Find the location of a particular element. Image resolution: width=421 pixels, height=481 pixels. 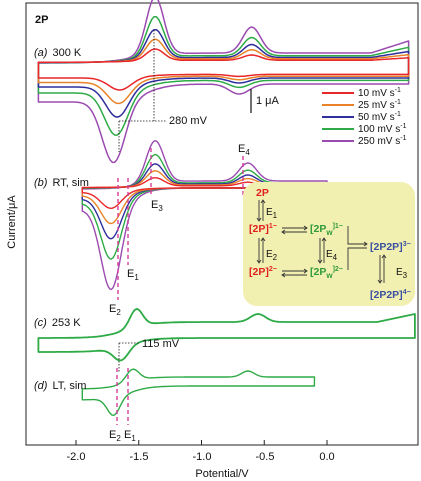

scheme-arrows is located at coordinates (321, 241).